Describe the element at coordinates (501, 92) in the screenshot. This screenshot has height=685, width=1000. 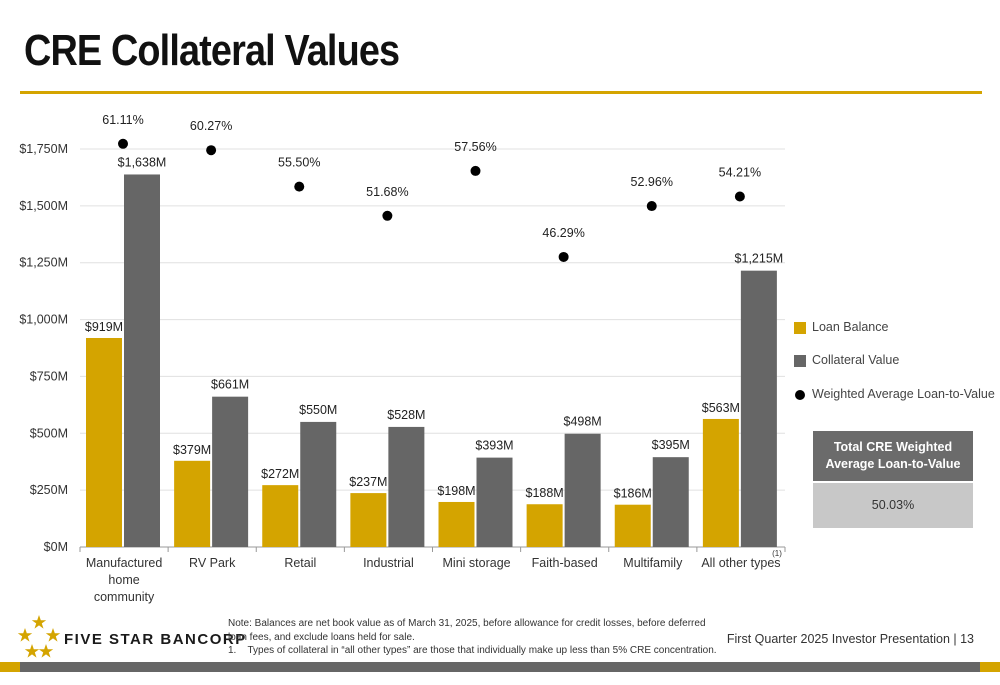
I see `title-divider` at that location.